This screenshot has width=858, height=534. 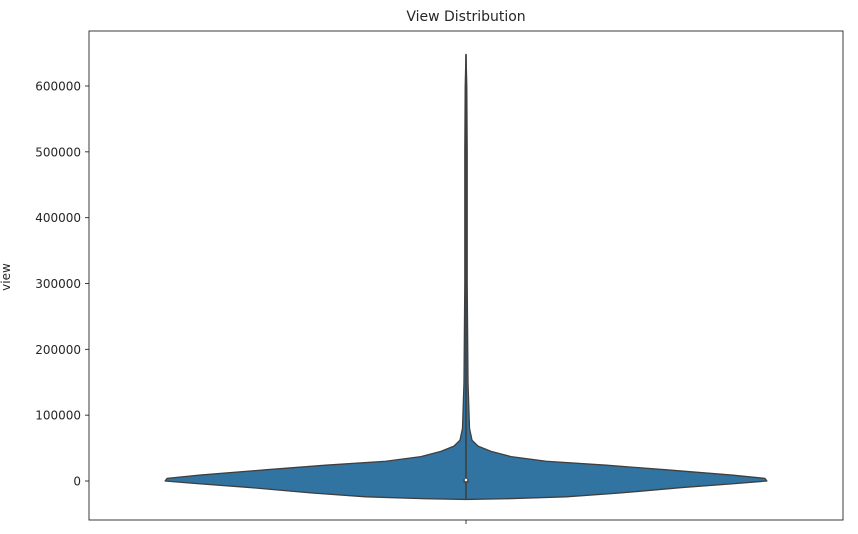 What do you see at coordinates (58, 416) in the screenshot?
I see `y-tick-label: 100000` at bounding box center [58, 416].